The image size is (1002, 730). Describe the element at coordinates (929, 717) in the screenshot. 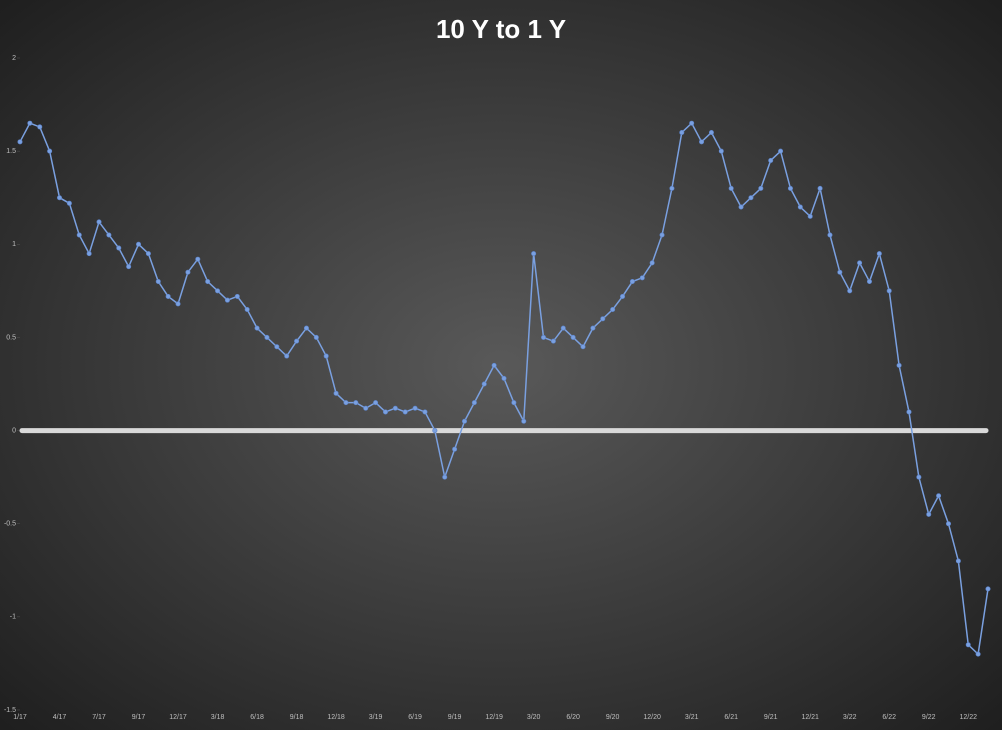

I see `x-tick-label: 9/22` at that location.